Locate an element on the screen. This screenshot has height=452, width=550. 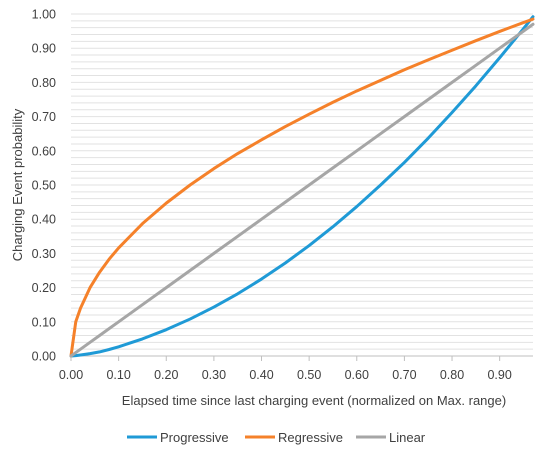
y-tick-label: 0.30 is located at coordinates (44, 254).